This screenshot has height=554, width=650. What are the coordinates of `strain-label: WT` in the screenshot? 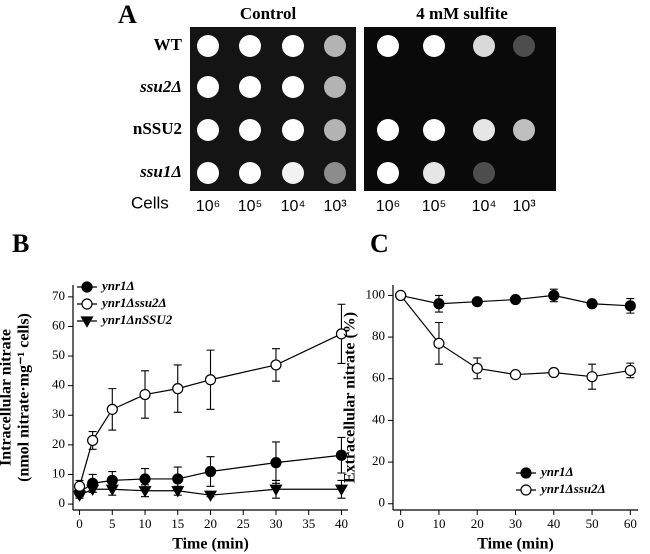 It's located at (168, 44).